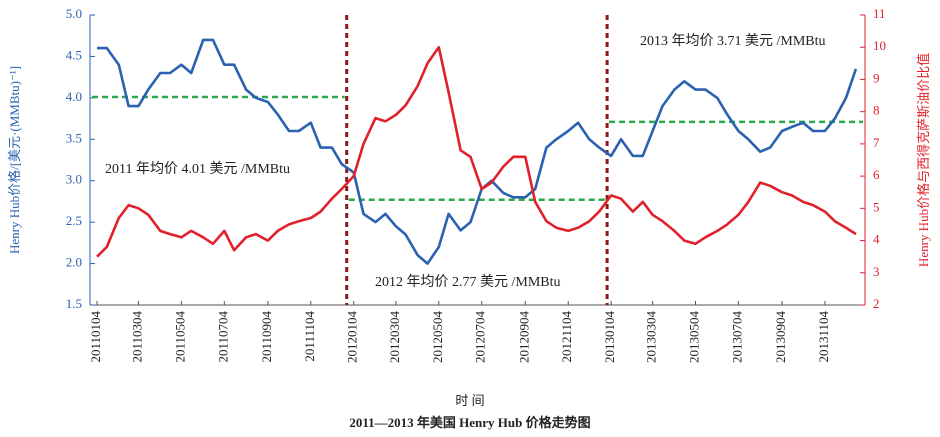  What do you see at coordinates (693, 337) in the screenshot?
I see `x-tick-label: 20130504` at bounding box center [693, 337].